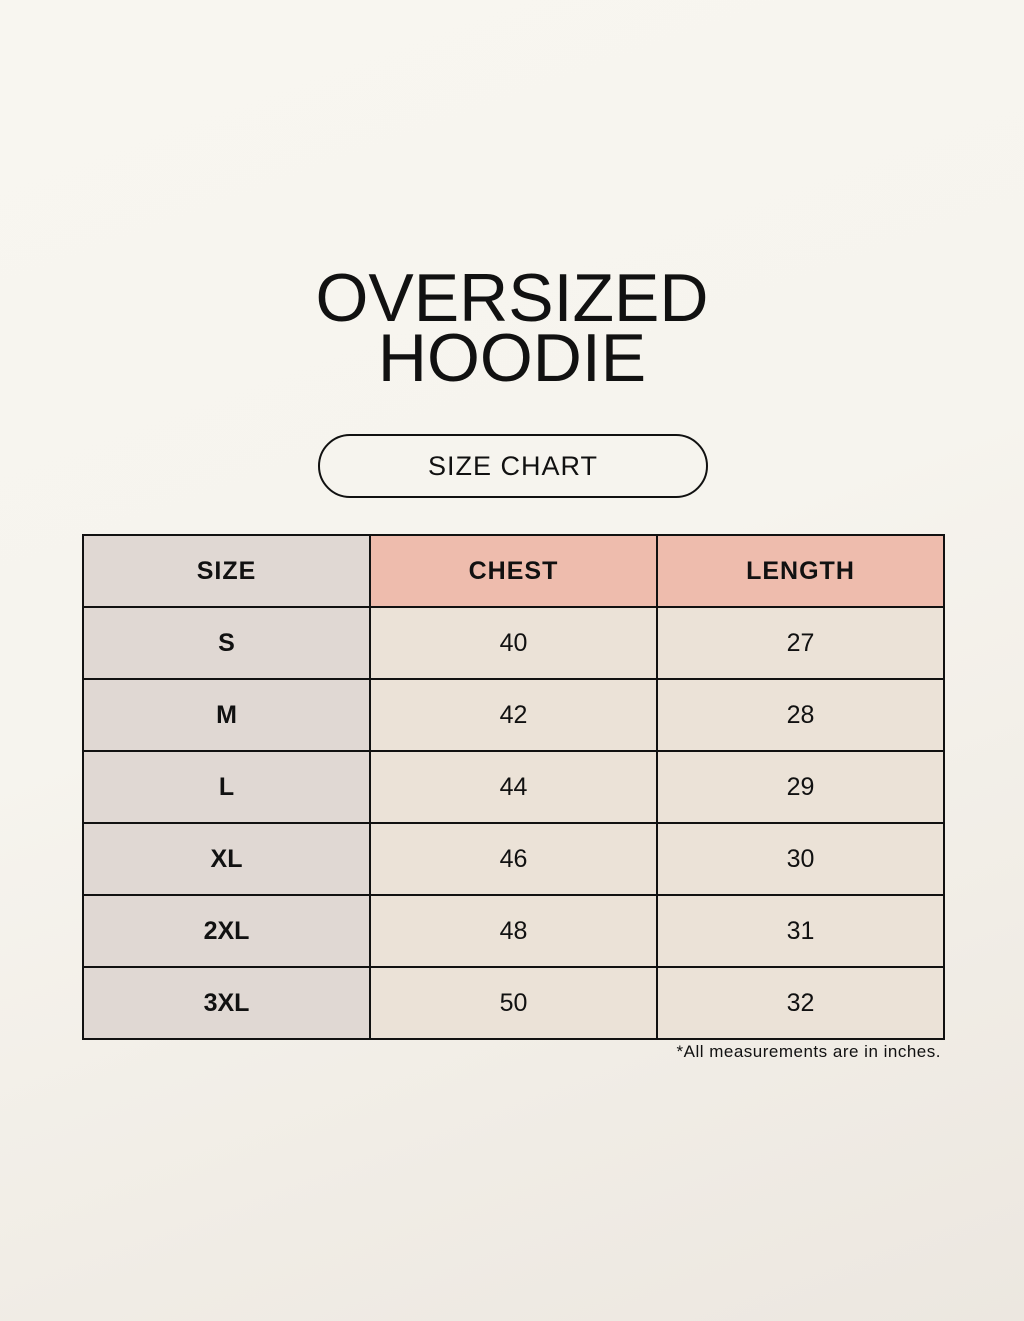 This screenshot has height=1321, width=1024. I want to click on title-line-1: OVERSIZED, so click(512, 298).